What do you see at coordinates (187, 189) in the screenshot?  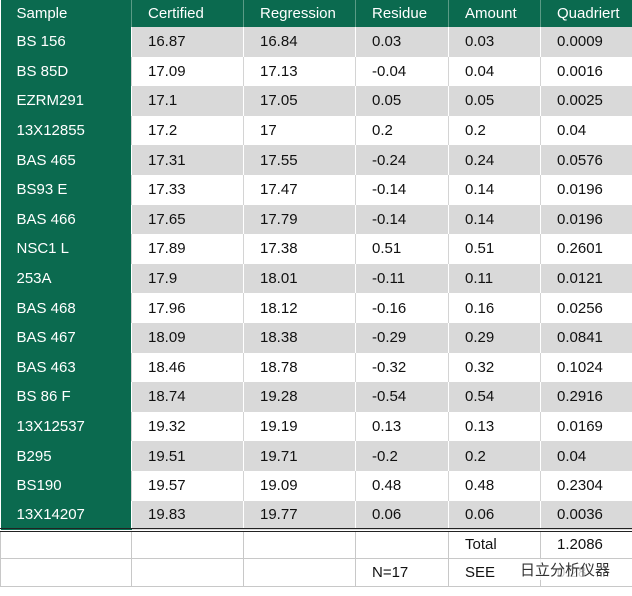 I see `value-cell: 17.33` at bounding box center [187, 189].